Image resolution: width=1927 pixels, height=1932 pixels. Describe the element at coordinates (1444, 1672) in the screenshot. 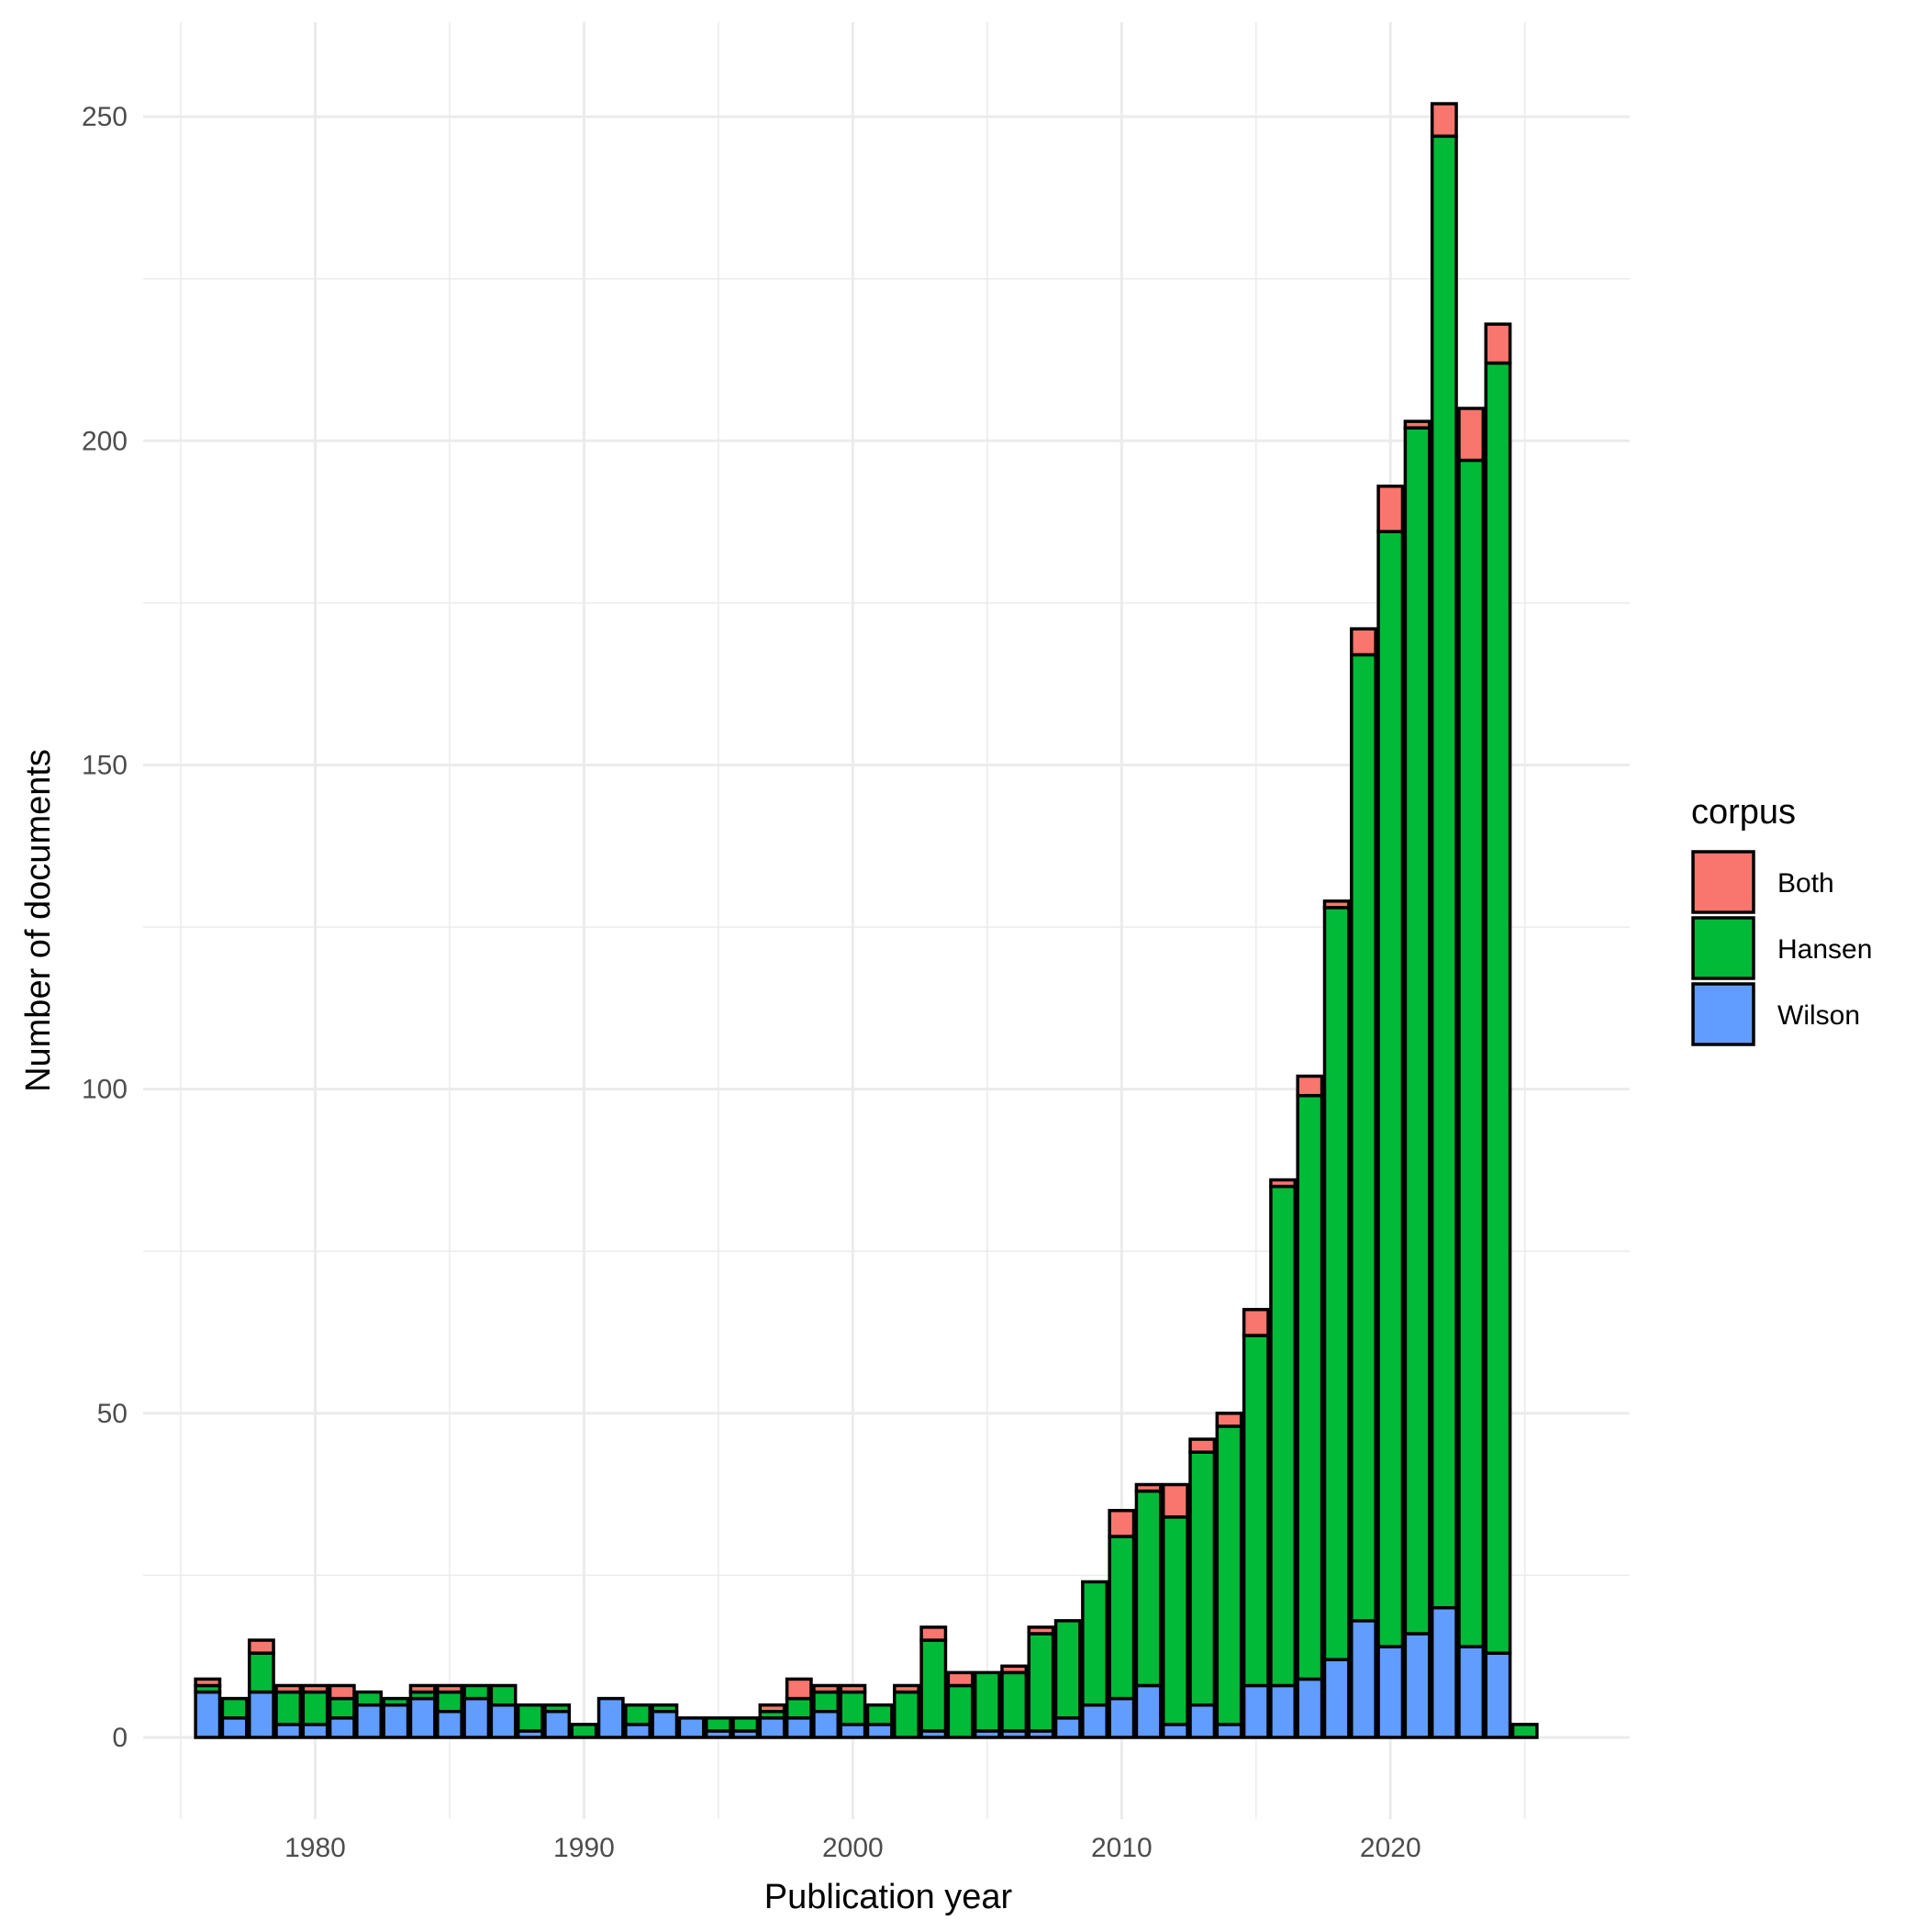

I see `bar-wilson-2022` at that location.